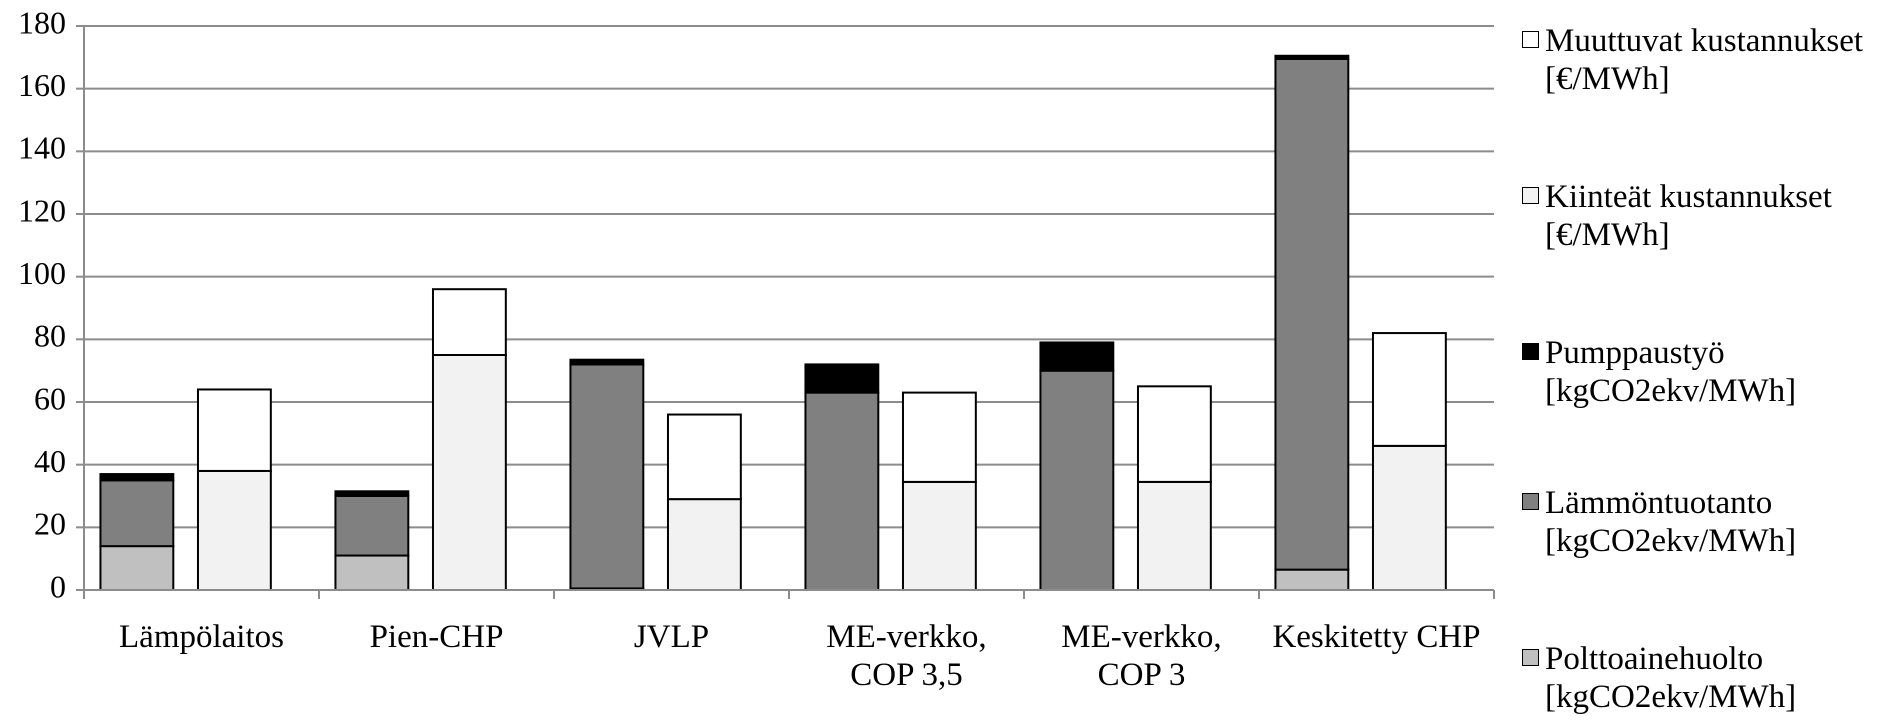 Image resolution: width=1881 pixels, height=724 pixels. I want to click on legend-entry: Pumppaustyö [kgCO2ekv/MWh], so click(1701, 372).